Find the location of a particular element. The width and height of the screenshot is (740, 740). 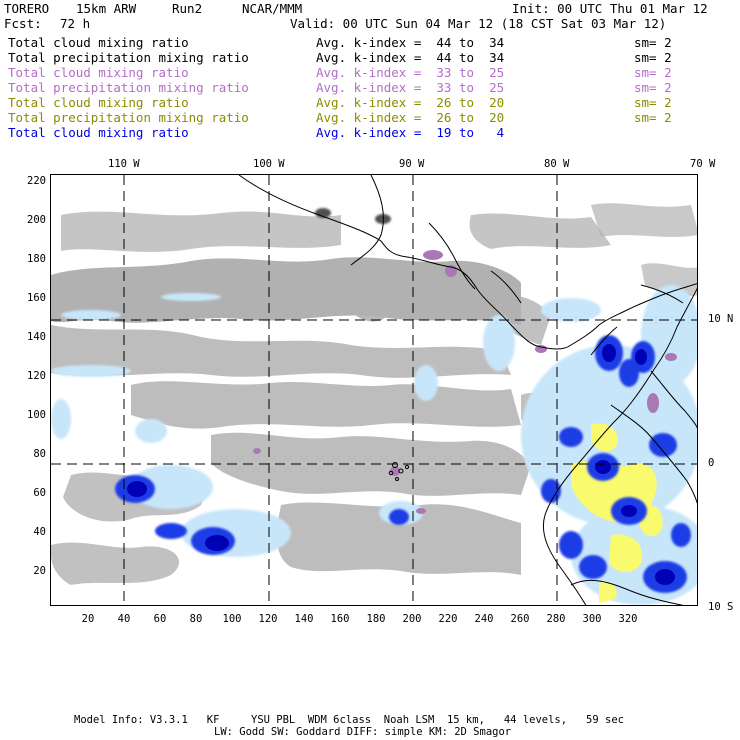

x-tick-label: 200 is located at coordinates (412, 619).